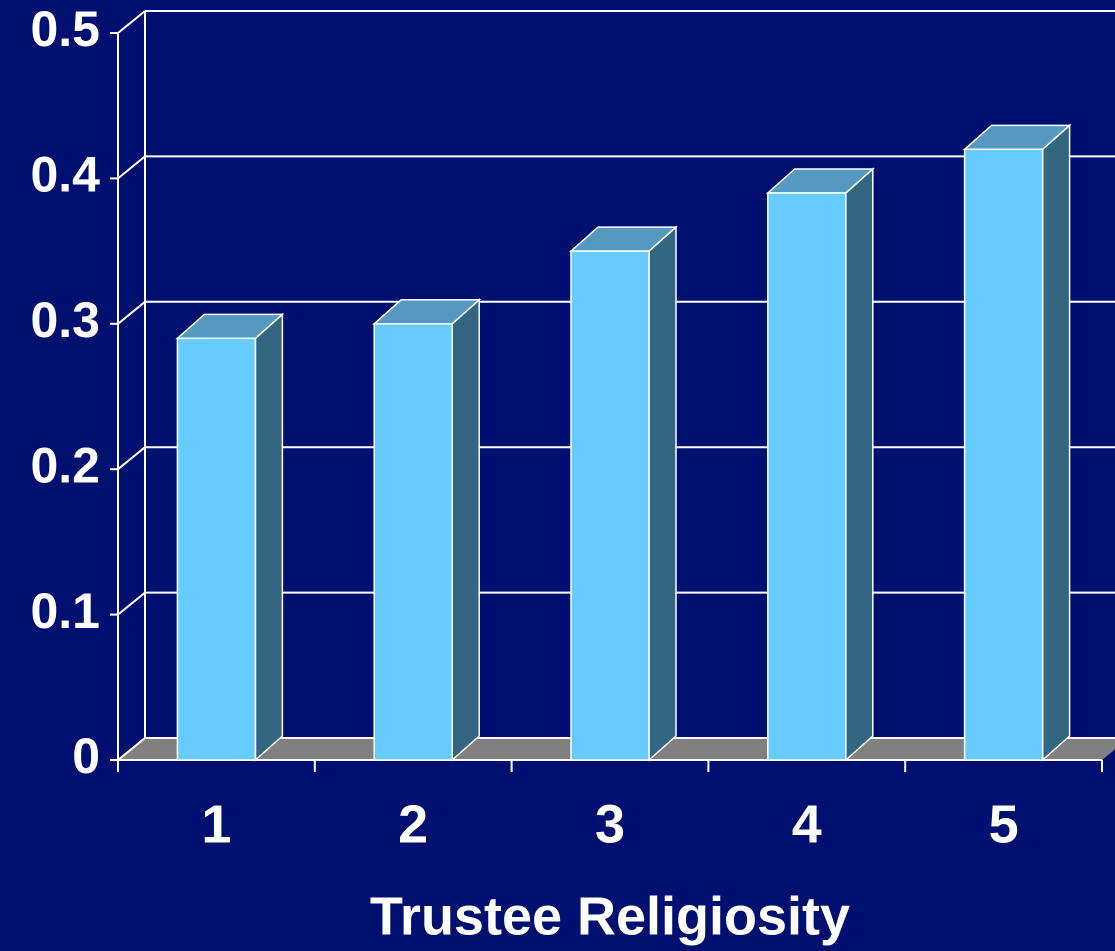 The height and width of the screenshot is (951, 1115). What do you see at coordinates (610, 916) in the screenshot?
I see `x-axis-label: Trustee Religiosity` at bounding box center [610, 916].